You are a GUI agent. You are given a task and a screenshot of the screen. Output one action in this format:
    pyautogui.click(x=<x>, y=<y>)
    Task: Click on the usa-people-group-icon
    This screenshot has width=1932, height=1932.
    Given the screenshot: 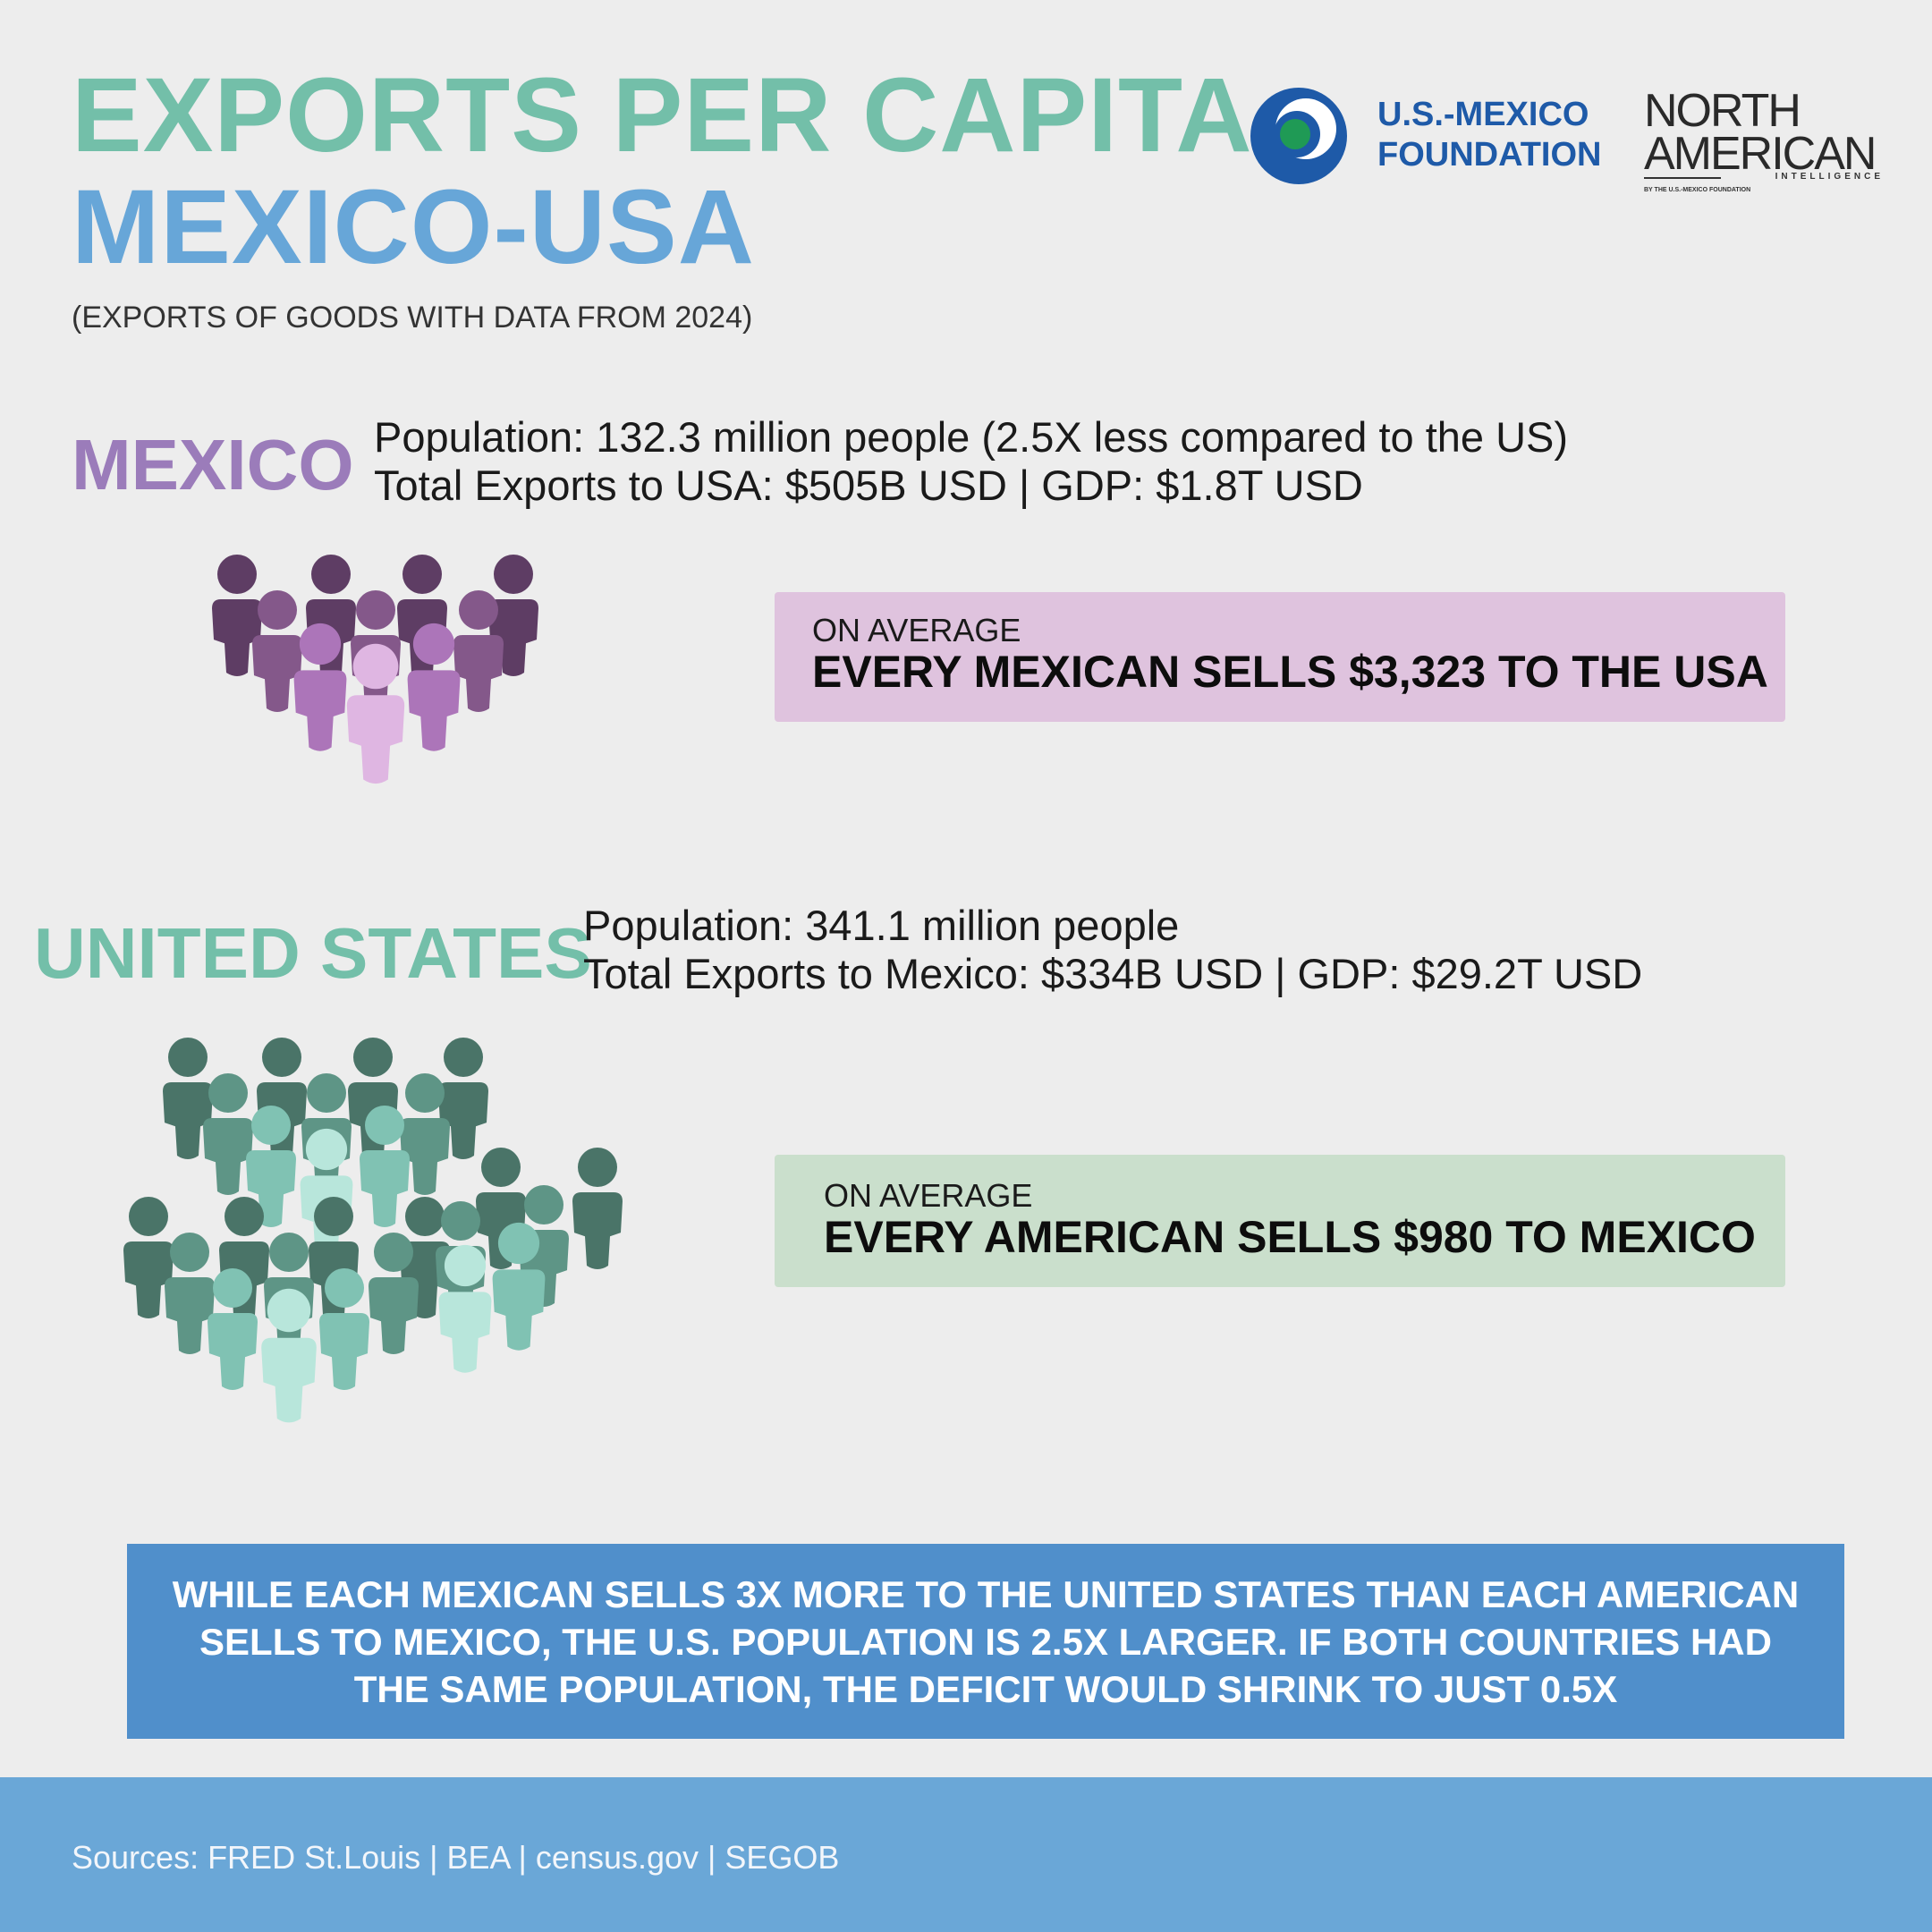 What is the action you would take?
    pyautogui.click(x=373, y=1230)
    